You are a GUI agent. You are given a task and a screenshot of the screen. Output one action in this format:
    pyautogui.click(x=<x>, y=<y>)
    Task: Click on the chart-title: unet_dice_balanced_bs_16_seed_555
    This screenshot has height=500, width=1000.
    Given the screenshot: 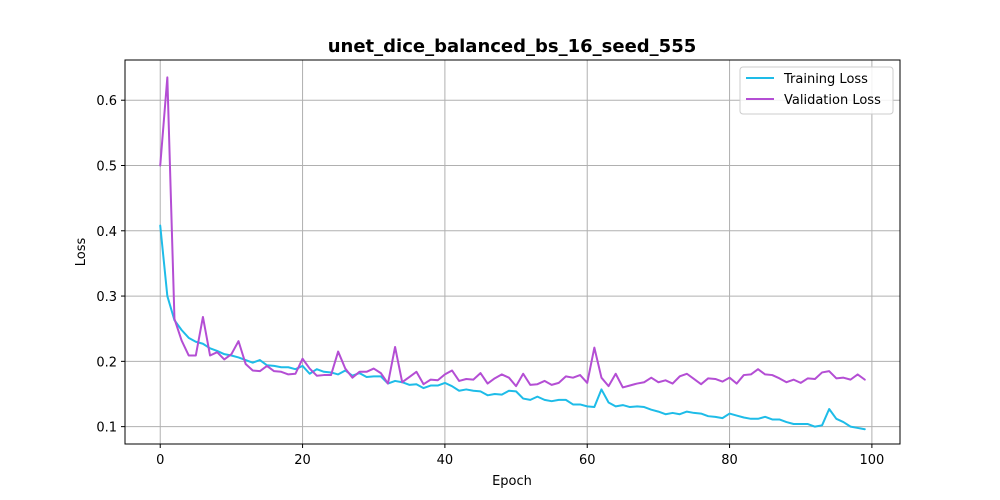 What is the action you would take?
    pyautogui.click(x=512, y=46)
    